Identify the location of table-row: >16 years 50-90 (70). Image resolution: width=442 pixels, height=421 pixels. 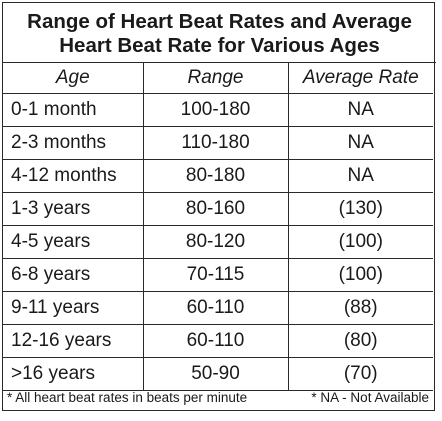
(218, 373).